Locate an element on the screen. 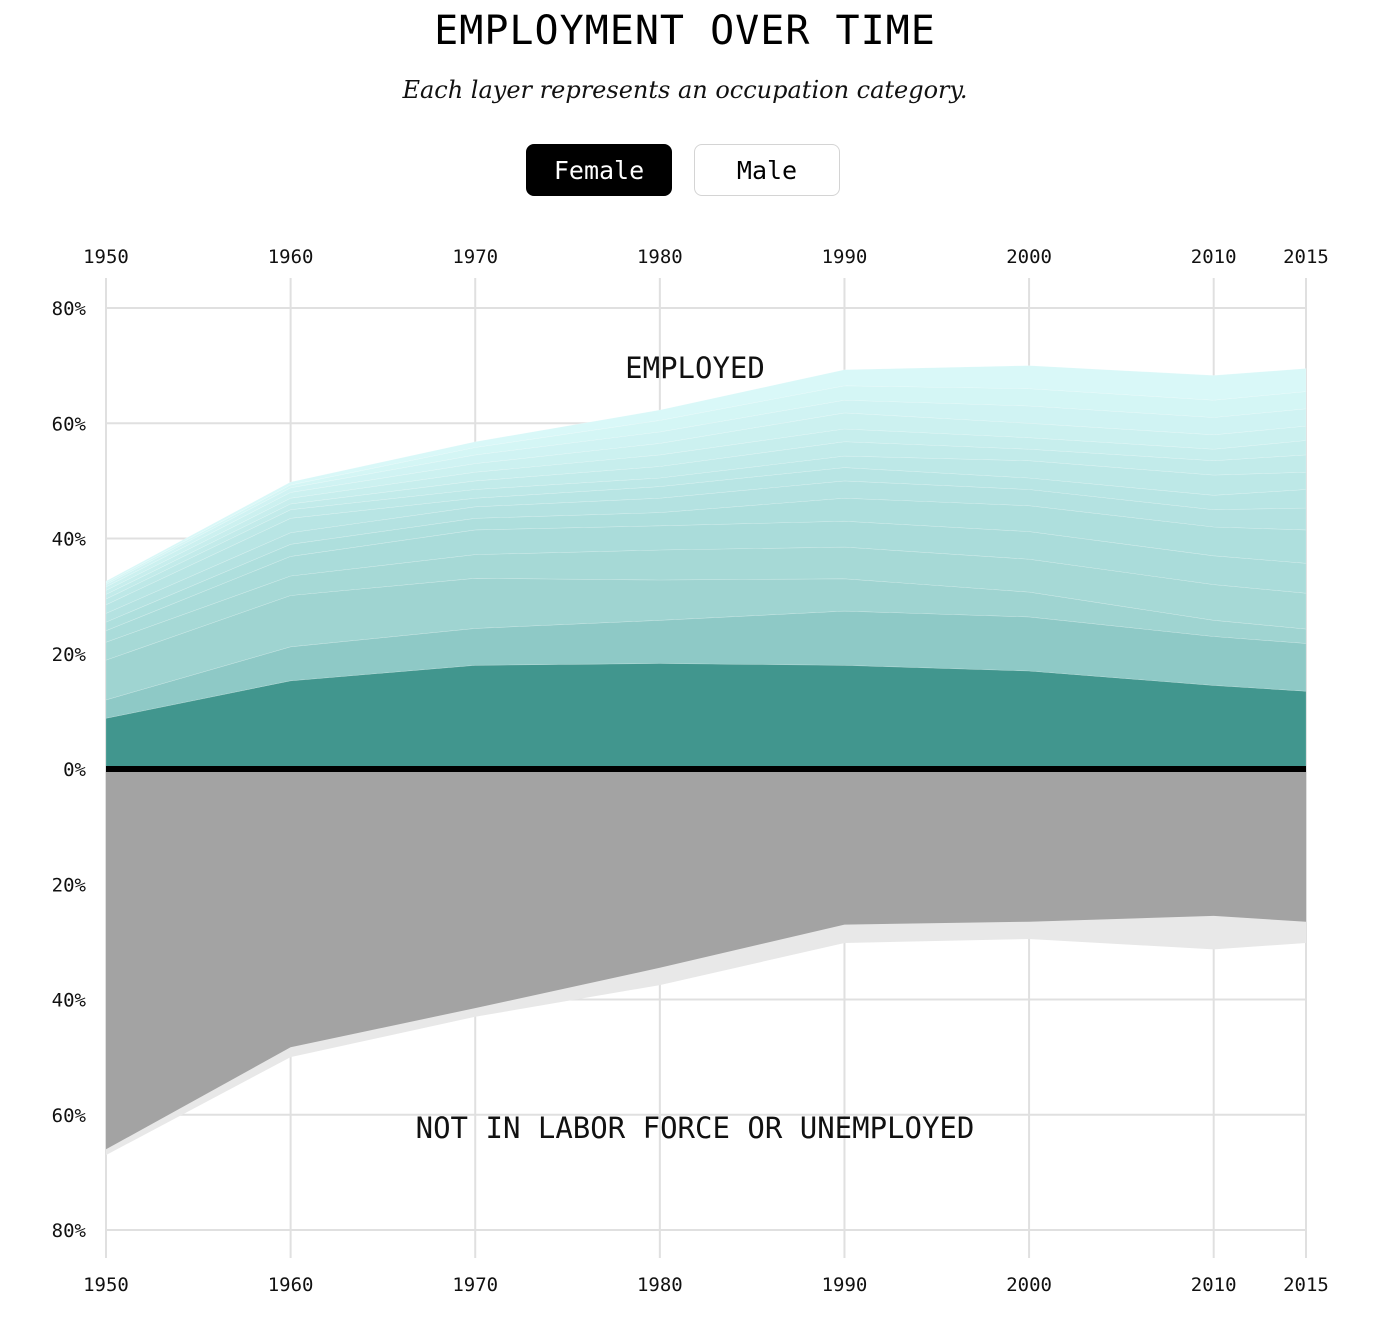 The width and height of the screenshot is (1398, 1332). bottom-tick-1990: 1990 is located at coordinates (845, 1285).